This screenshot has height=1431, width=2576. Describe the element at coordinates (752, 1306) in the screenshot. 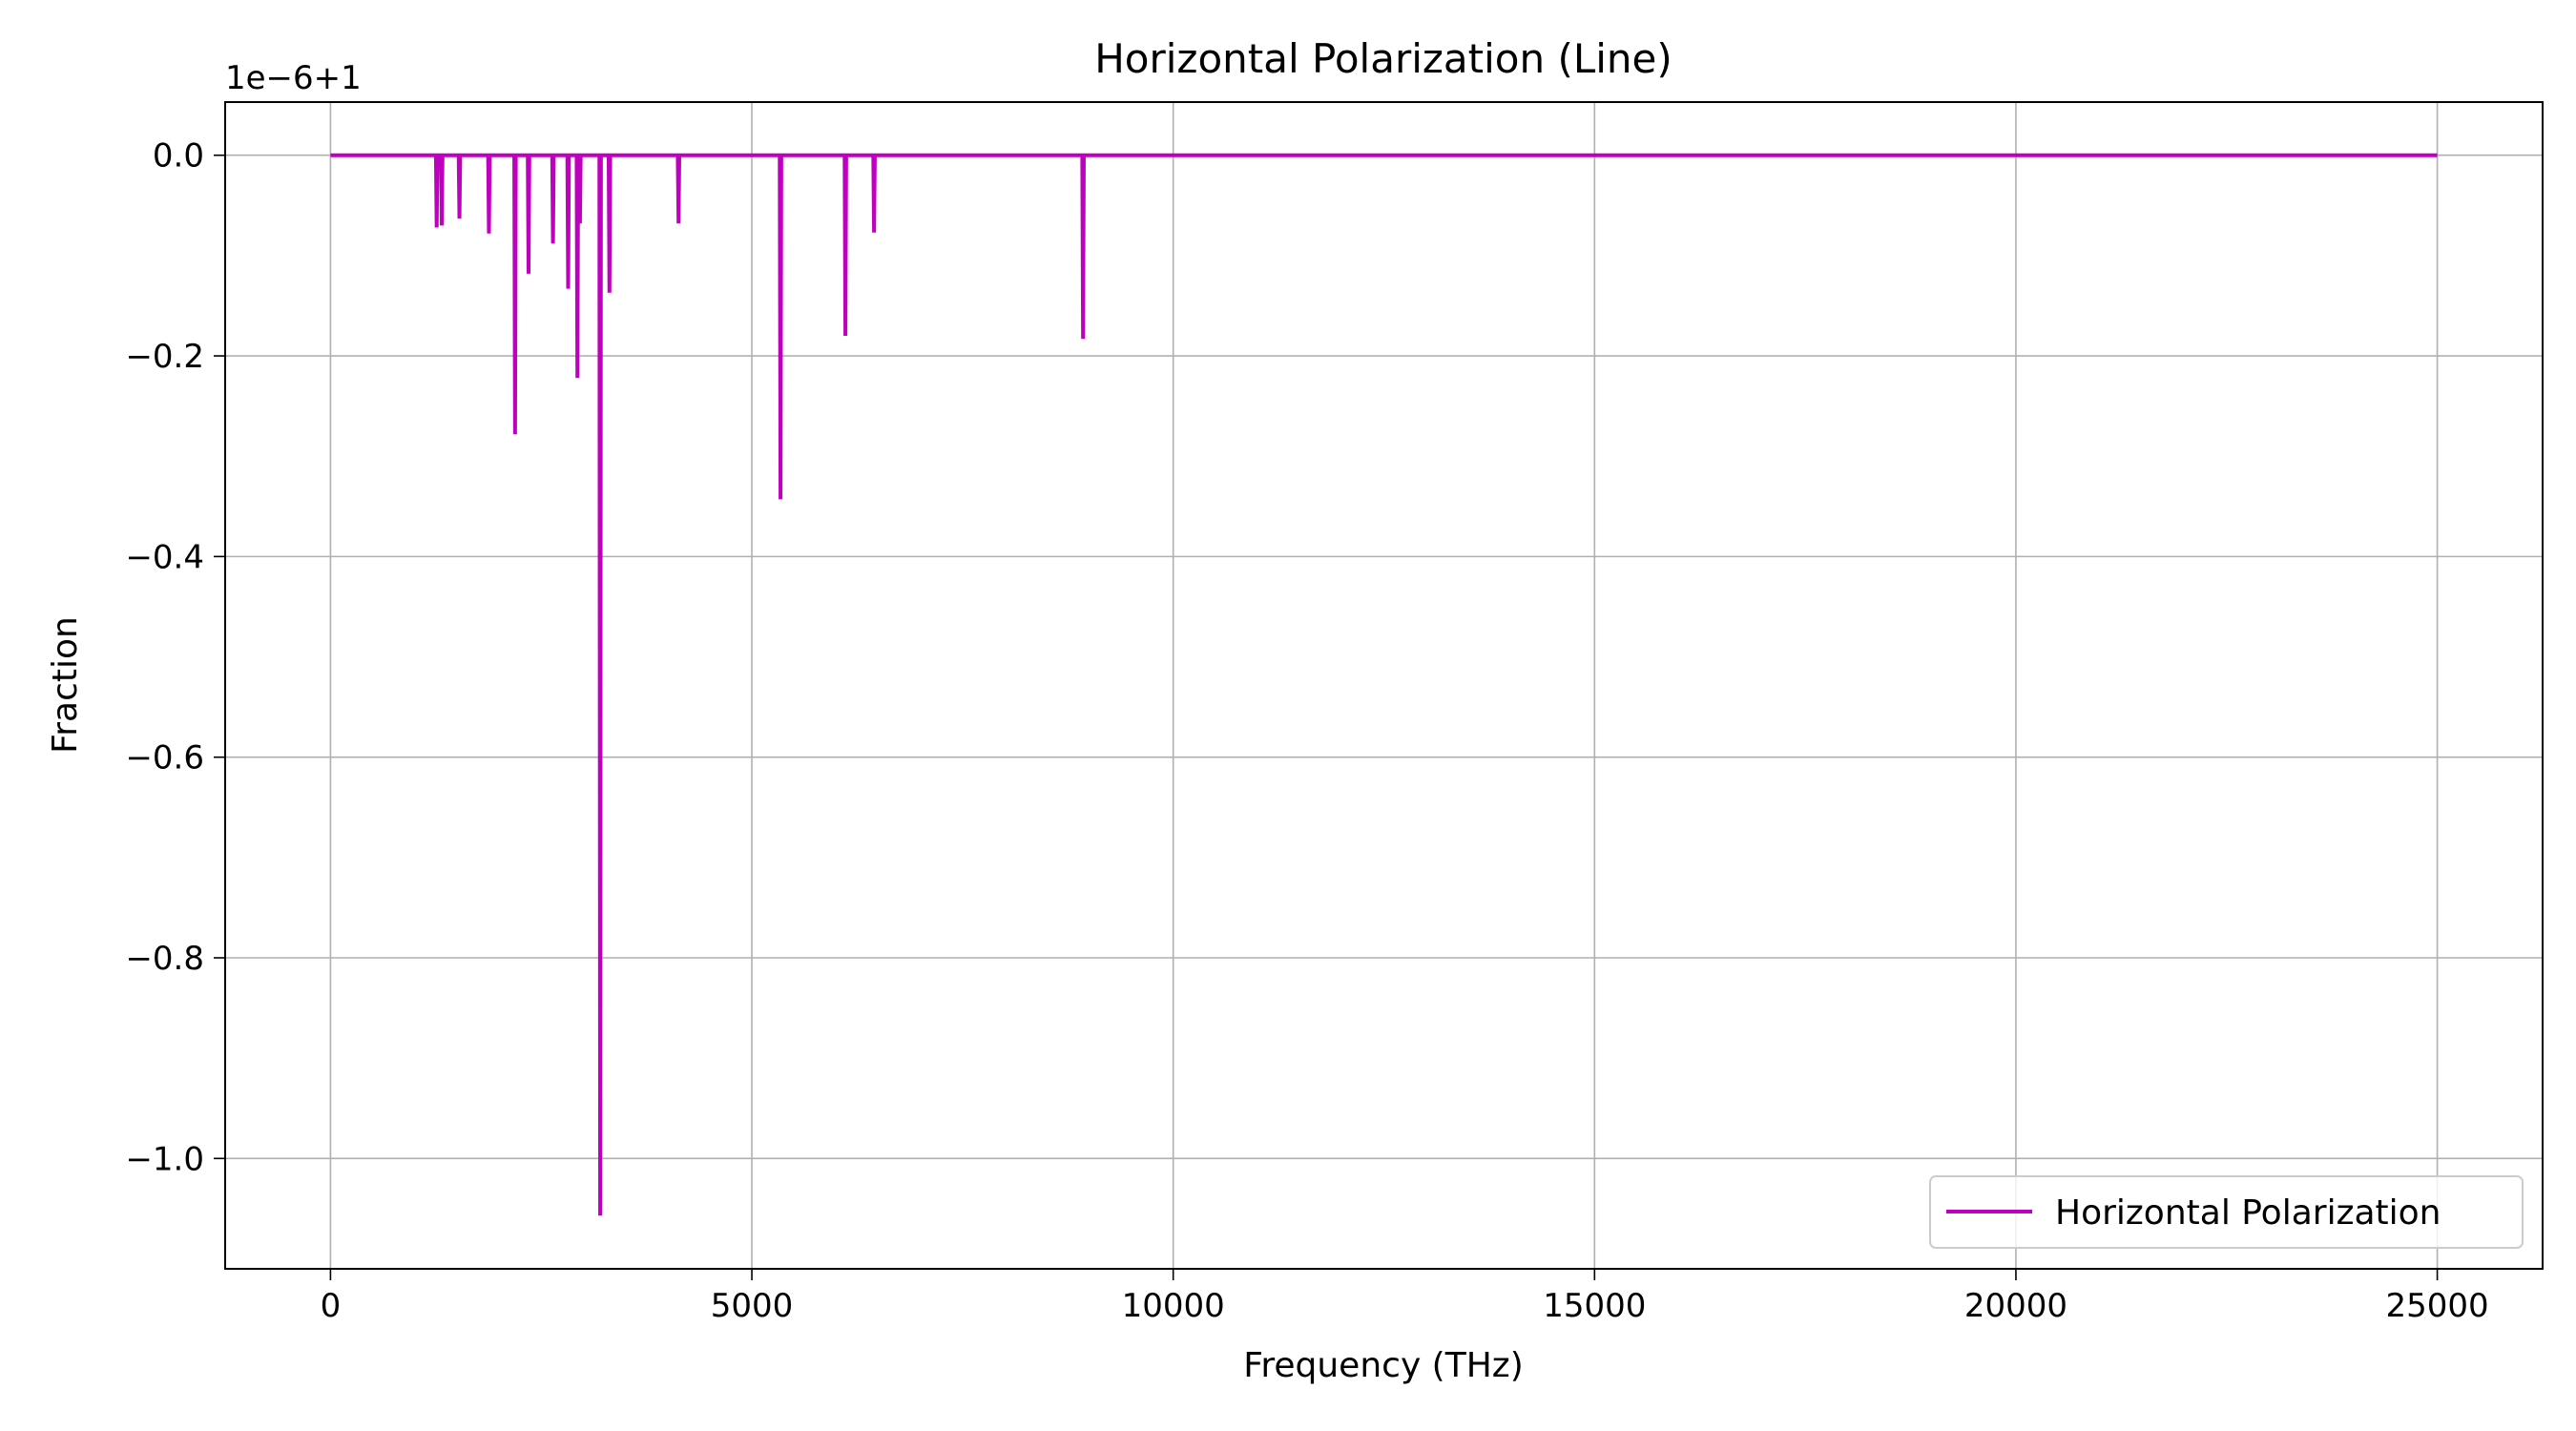

I see `x-tick-label: 5000` at that location.